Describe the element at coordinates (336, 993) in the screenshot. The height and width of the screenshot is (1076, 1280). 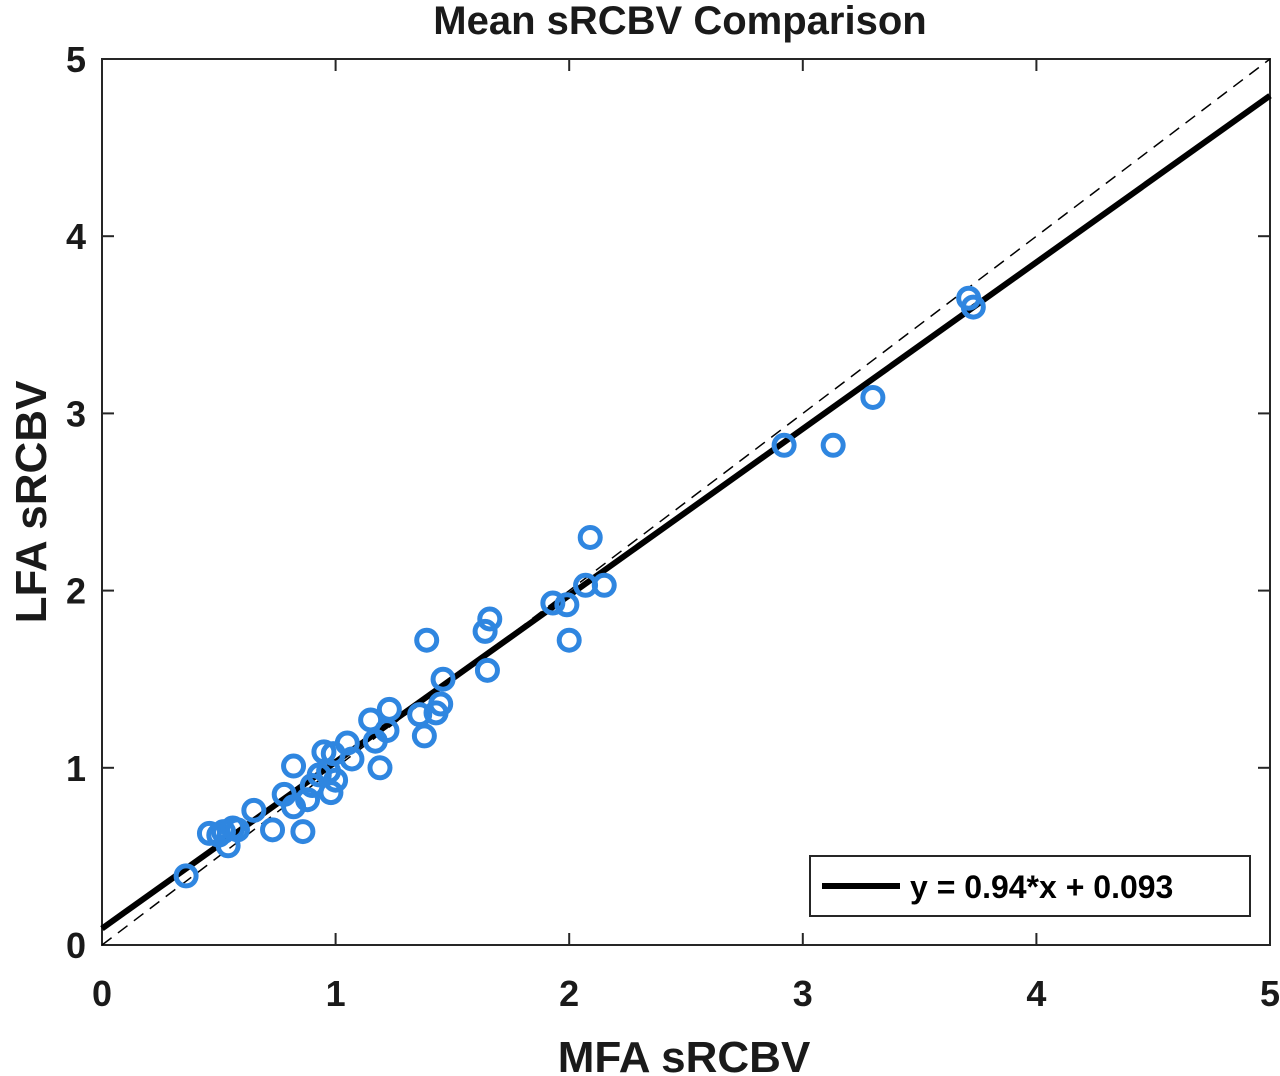
I see `x-tick-label: 1` at that location.